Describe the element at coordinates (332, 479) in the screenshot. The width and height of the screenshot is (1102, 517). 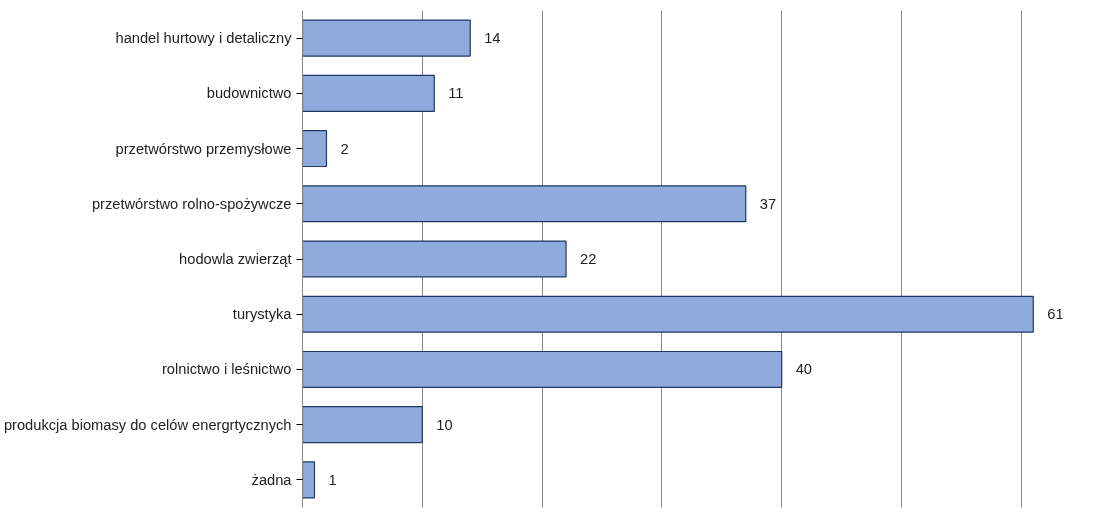
I see `data-label: 1` at that location.